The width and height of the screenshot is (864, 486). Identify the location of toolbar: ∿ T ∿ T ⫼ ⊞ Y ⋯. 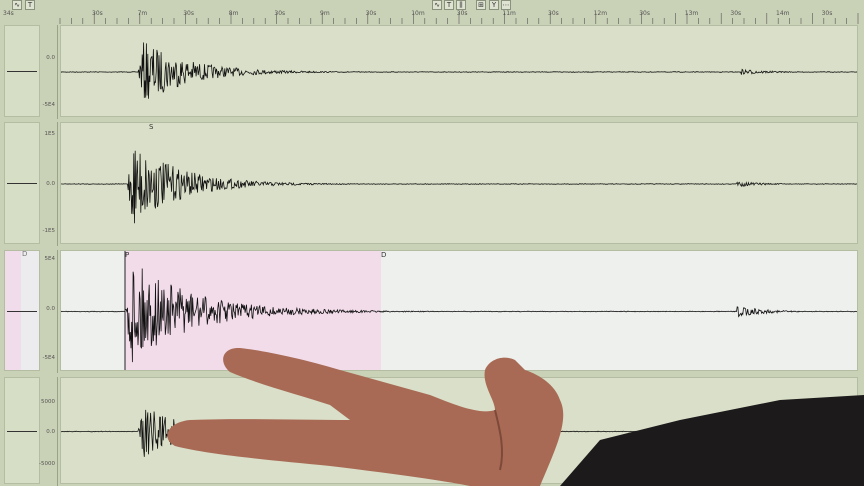
(432, 5).